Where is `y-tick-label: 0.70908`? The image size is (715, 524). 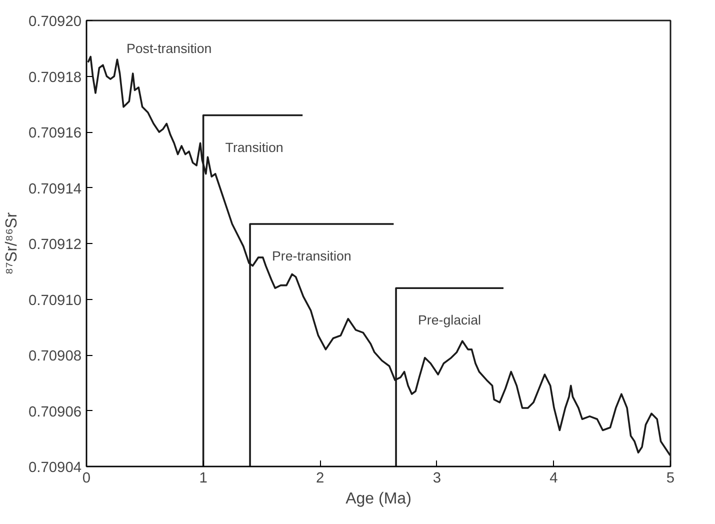
y-tick-label: 0.70908 is located at coordinates (55, 356).